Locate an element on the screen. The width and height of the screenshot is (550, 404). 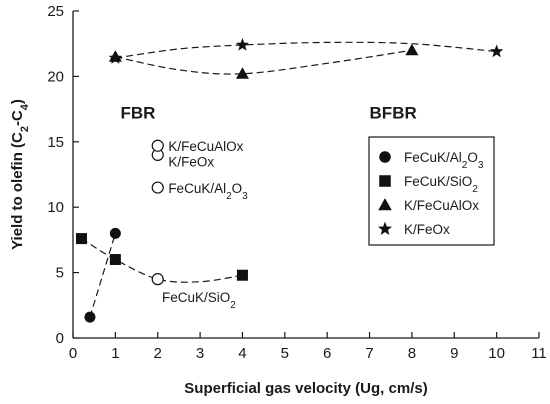
bfbr-group-label: BFBR is located at coordinates (393, 112).